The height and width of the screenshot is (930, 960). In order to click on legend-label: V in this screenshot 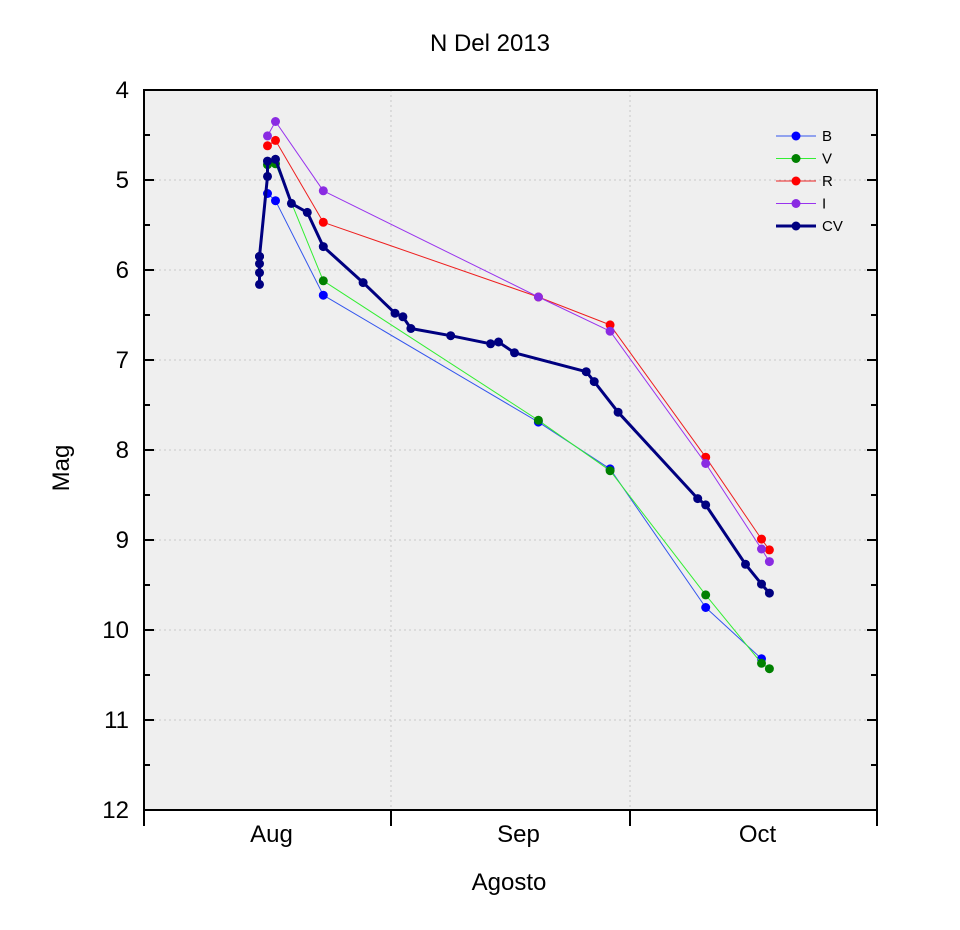, I will do `click(827, 159)`.